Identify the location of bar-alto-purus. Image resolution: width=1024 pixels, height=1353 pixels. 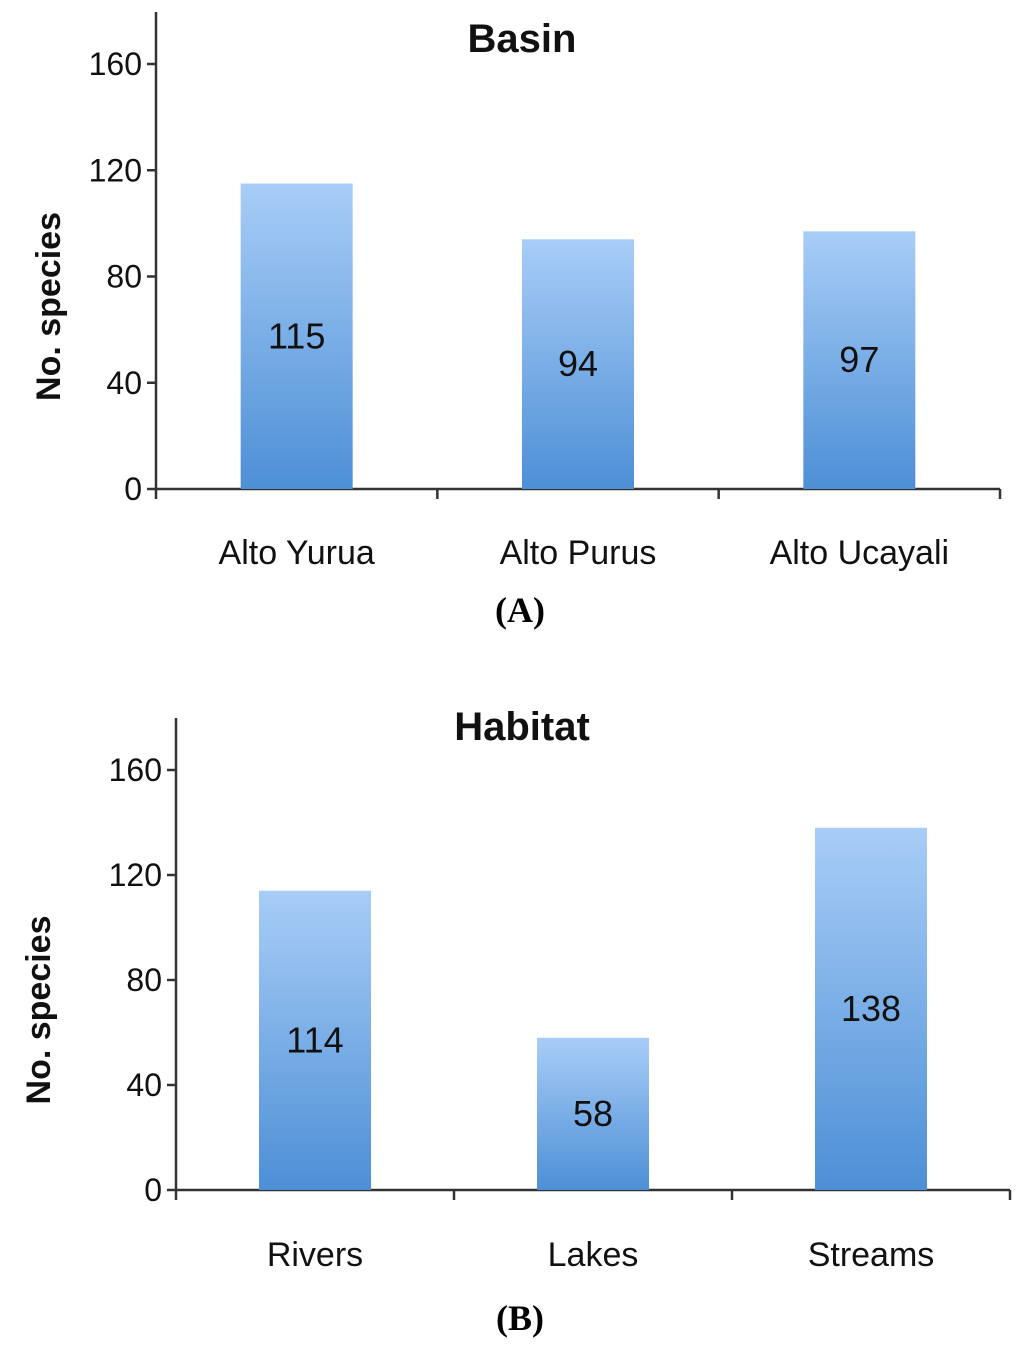
(578, 364).